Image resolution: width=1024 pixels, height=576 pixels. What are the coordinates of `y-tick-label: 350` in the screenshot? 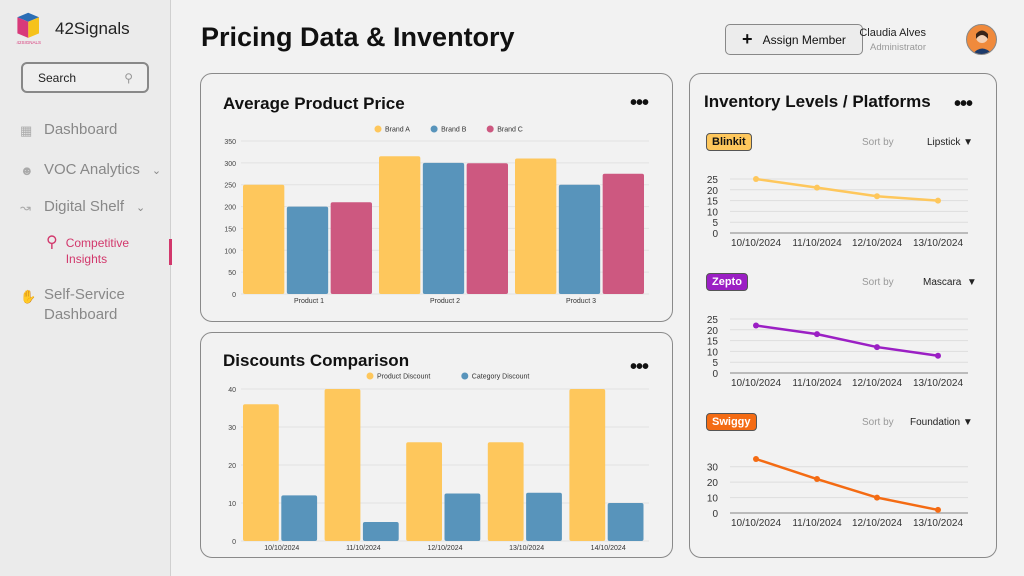 It's located at (230, 142).